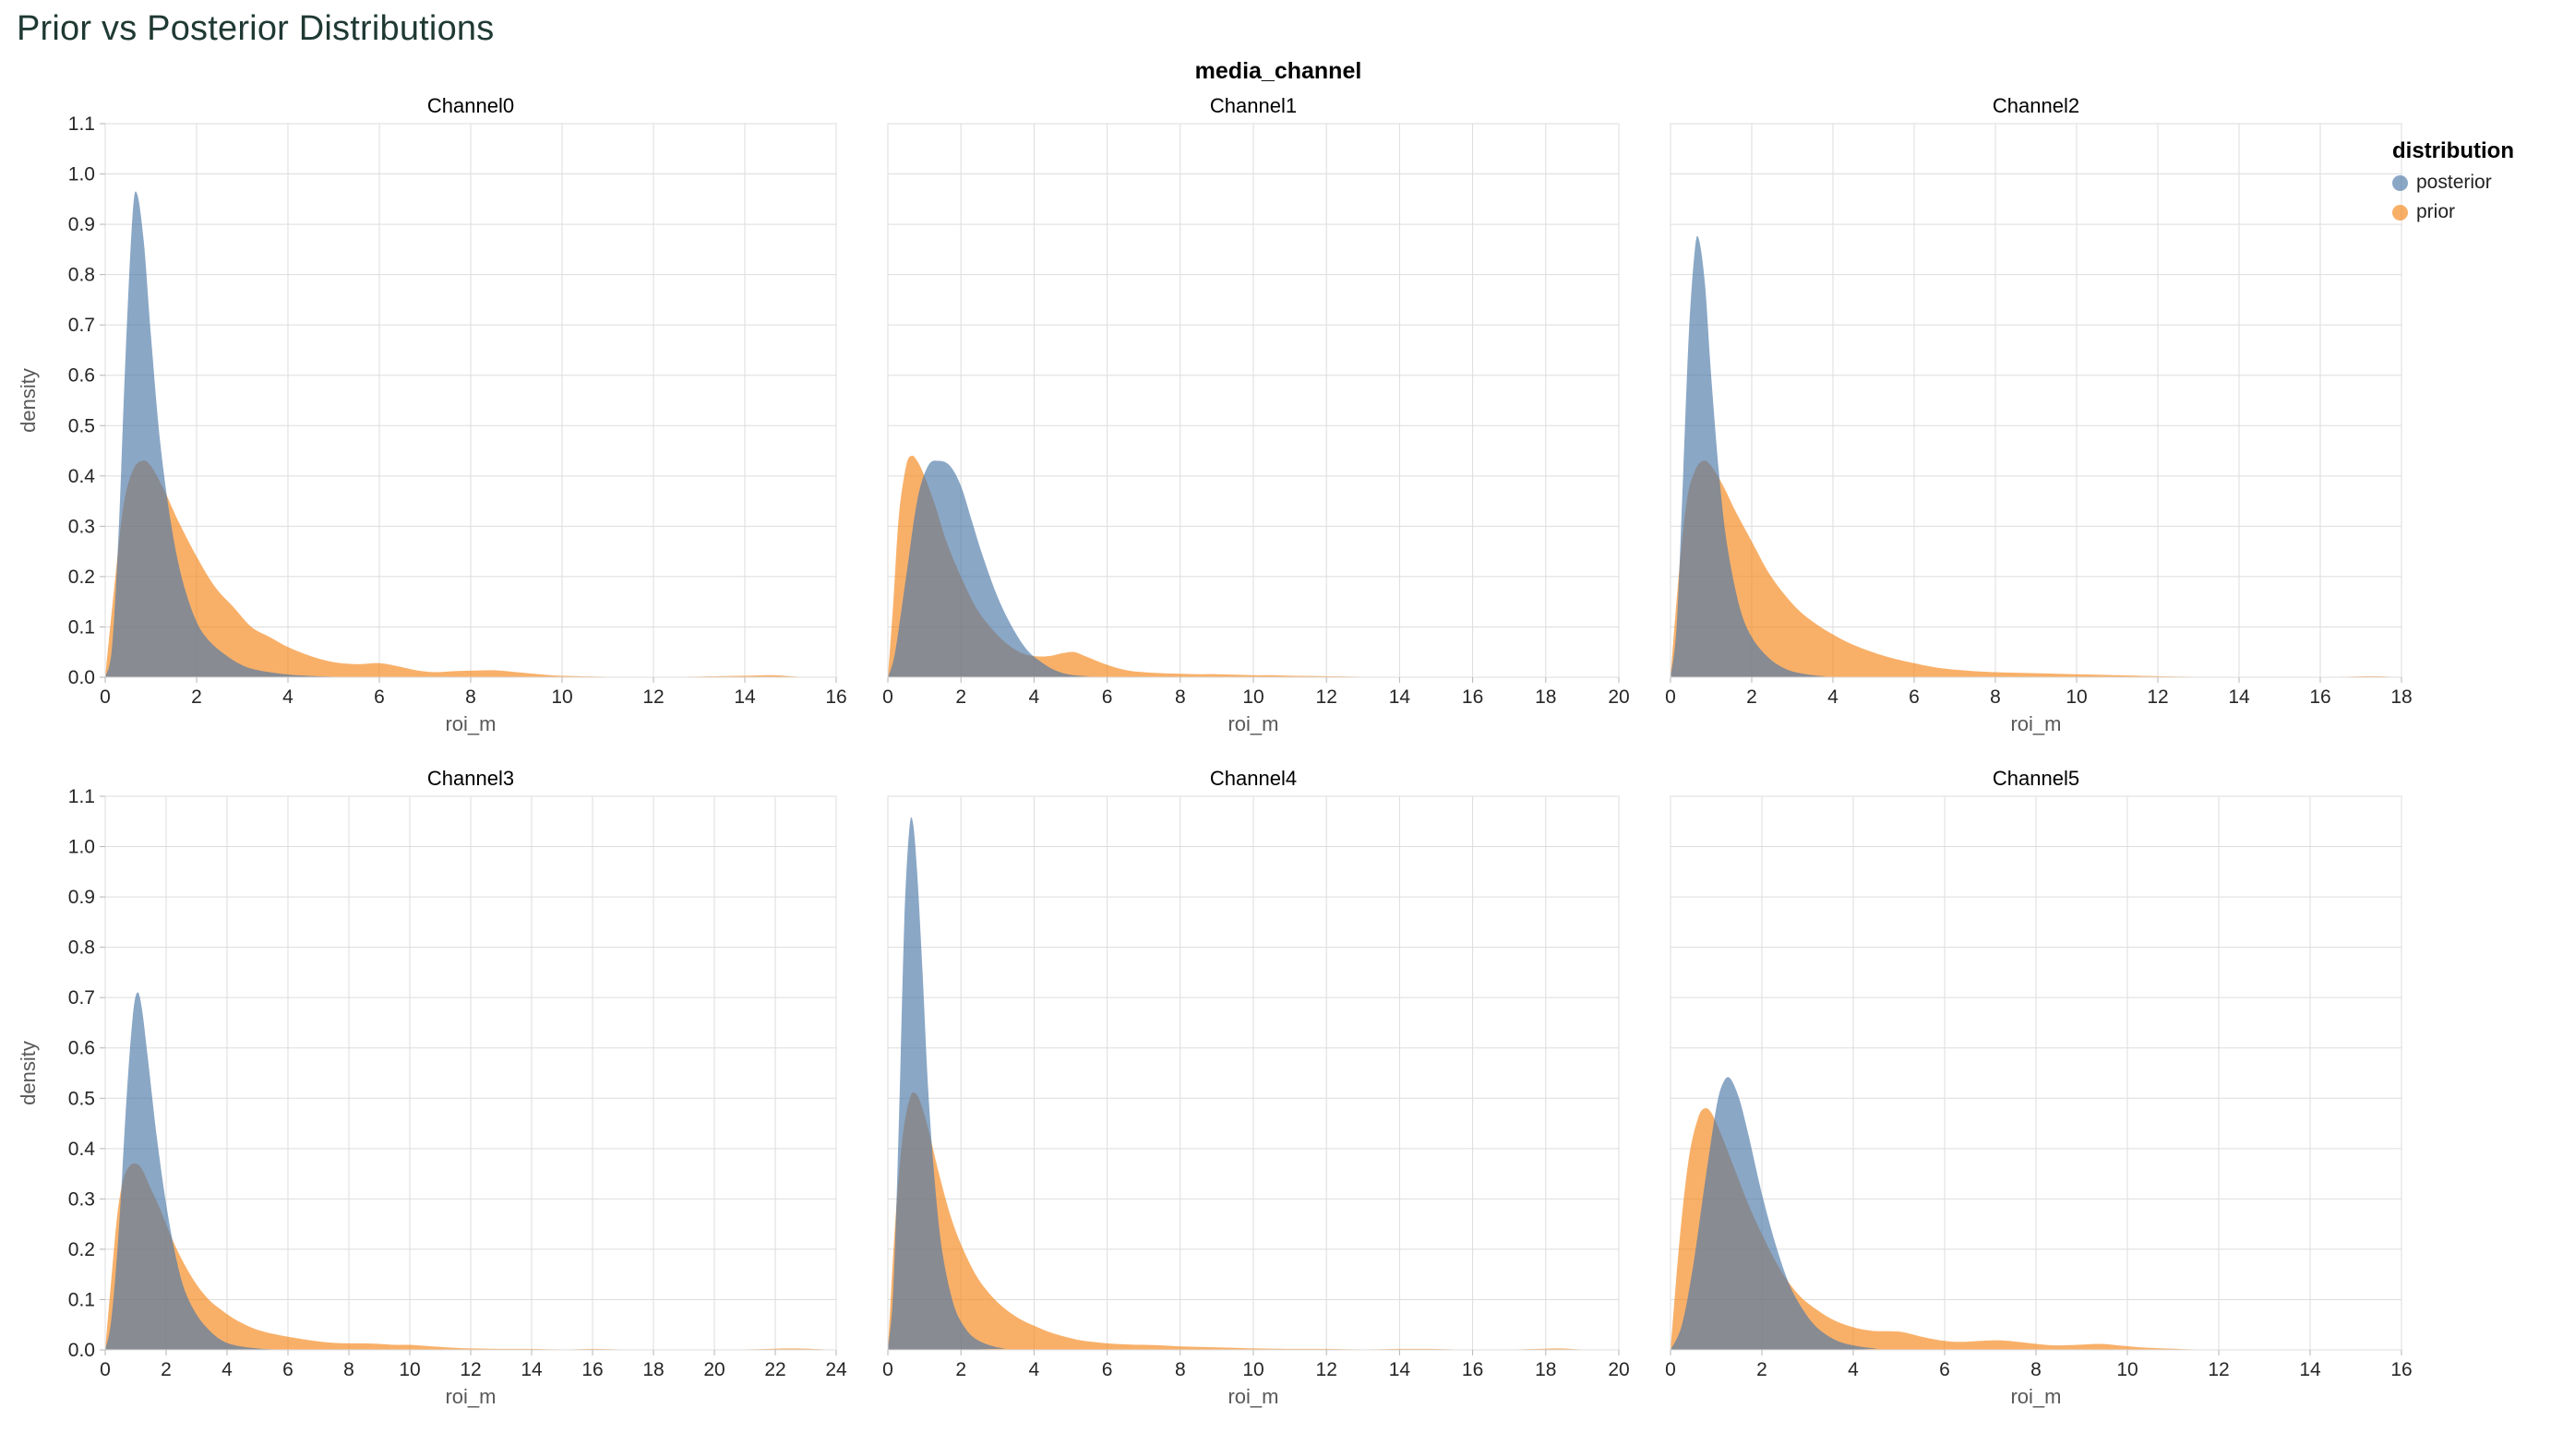  I want to click on page-title: Prior vs Posterior Distributions, so click(256, 28).